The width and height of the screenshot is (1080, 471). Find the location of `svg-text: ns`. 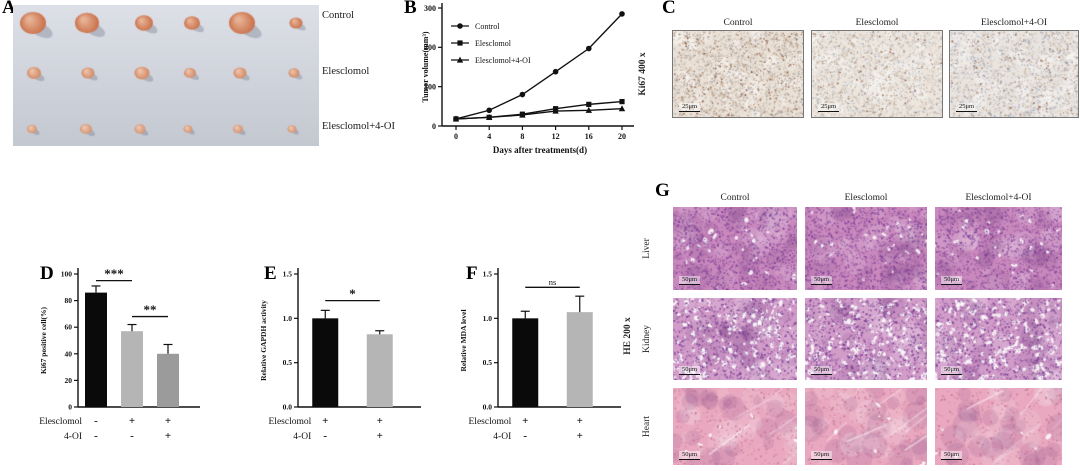

svg-text: ns is located at coordinates (553, 282).